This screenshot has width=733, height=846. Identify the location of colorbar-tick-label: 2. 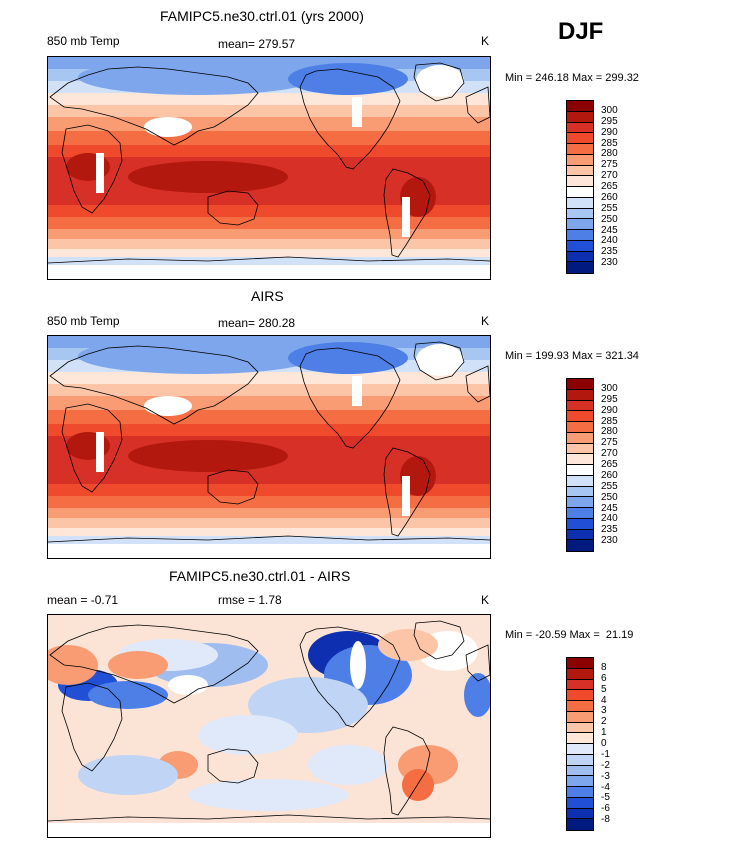
(604, 722).